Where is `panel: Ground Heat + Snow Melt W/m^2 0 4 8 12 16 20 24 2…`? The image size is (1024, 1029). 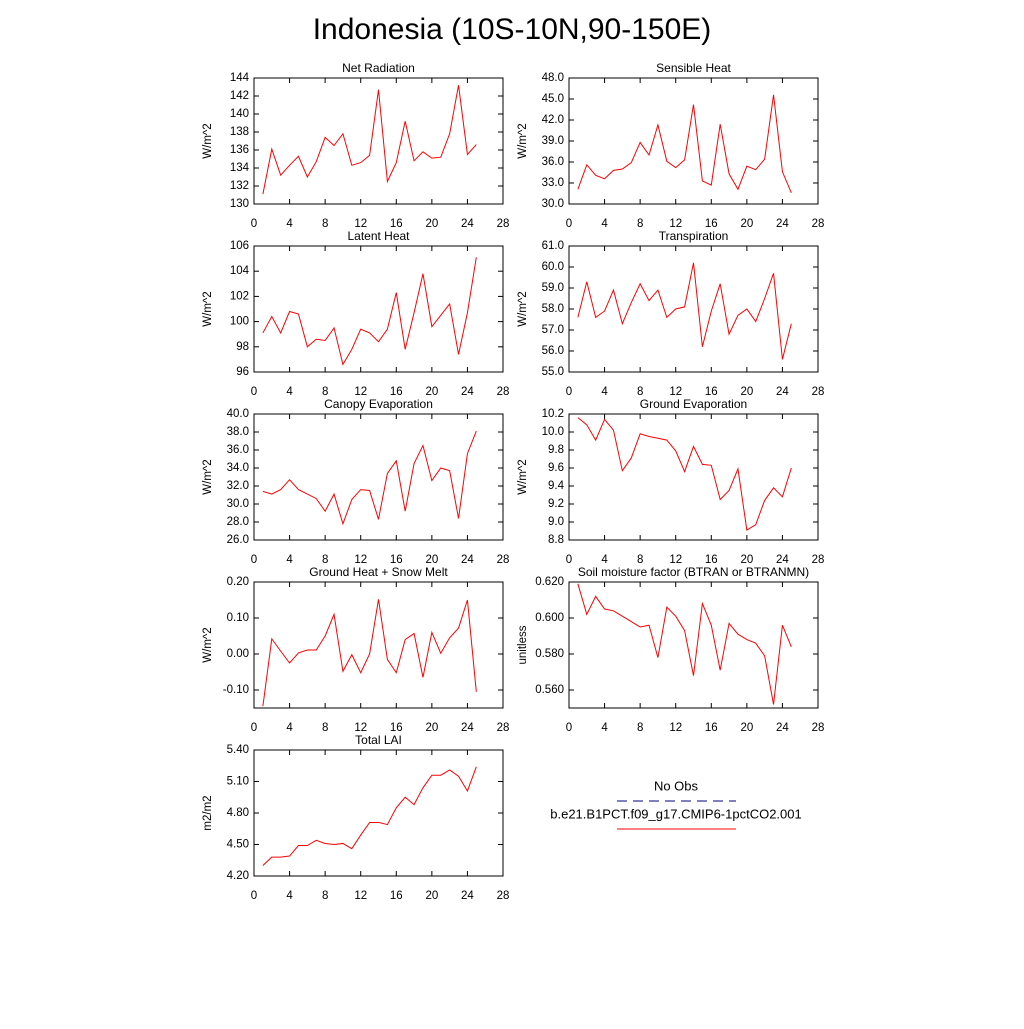 panel: Ground Heat + Snow Melt W/m^2 0 4 8 12 16 20 24 2… is located at coordinates (355, 649).